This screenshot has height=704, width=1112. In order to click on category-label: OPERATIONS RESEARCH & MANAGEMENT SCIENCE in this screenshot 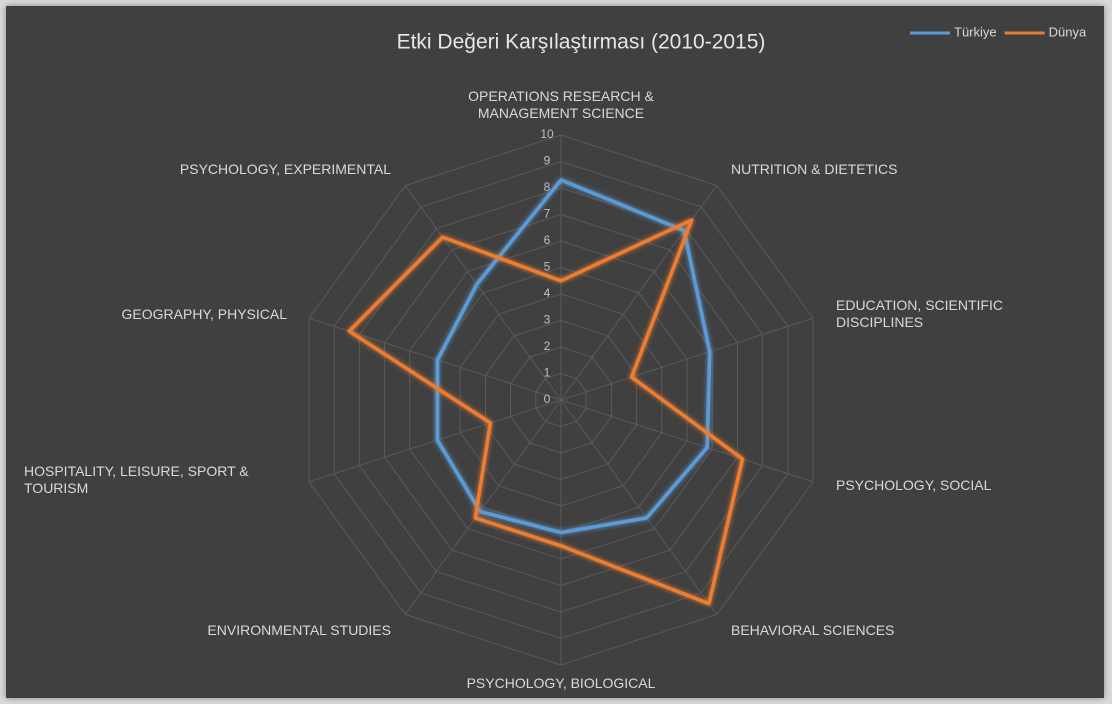, I will do `click(561, 104)`.